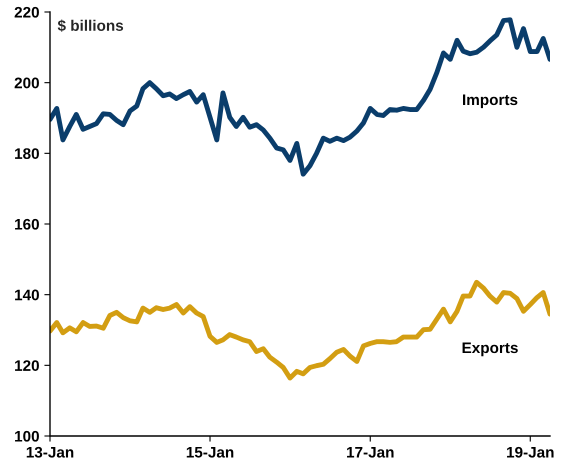 This screenshot has width=567, height=464. I want to click on y-tick-label: 220, so click(26, 12).